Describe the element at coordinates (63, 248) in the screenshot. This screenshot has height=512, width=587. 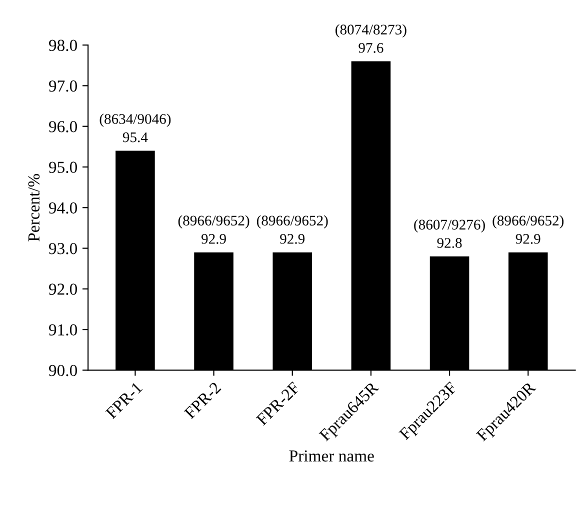
I see `y-tick-label: 93.0` at that location.